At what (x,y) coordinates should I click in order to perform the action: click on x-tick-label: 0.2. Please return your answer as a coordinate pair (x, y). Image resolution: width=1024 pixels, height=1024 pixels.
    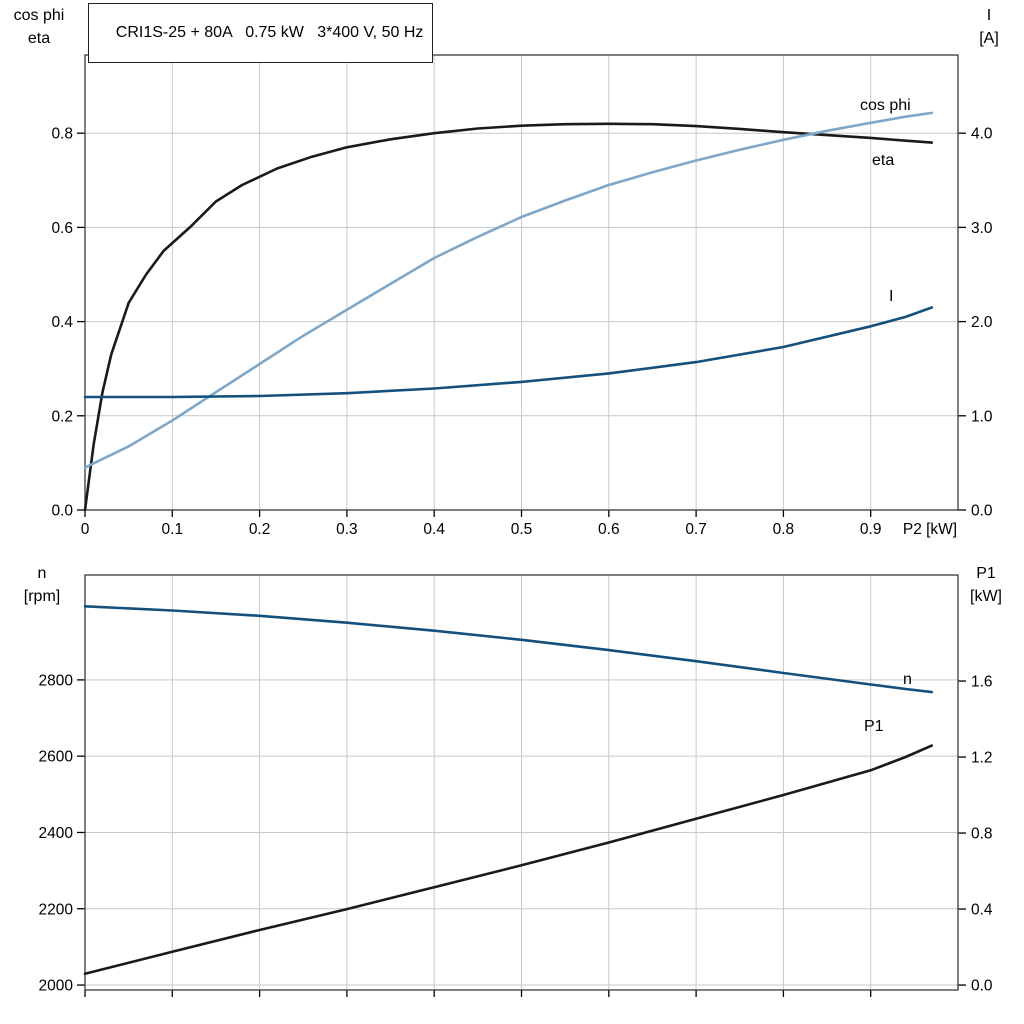
    Looking at the image, I should click on (260, 529).